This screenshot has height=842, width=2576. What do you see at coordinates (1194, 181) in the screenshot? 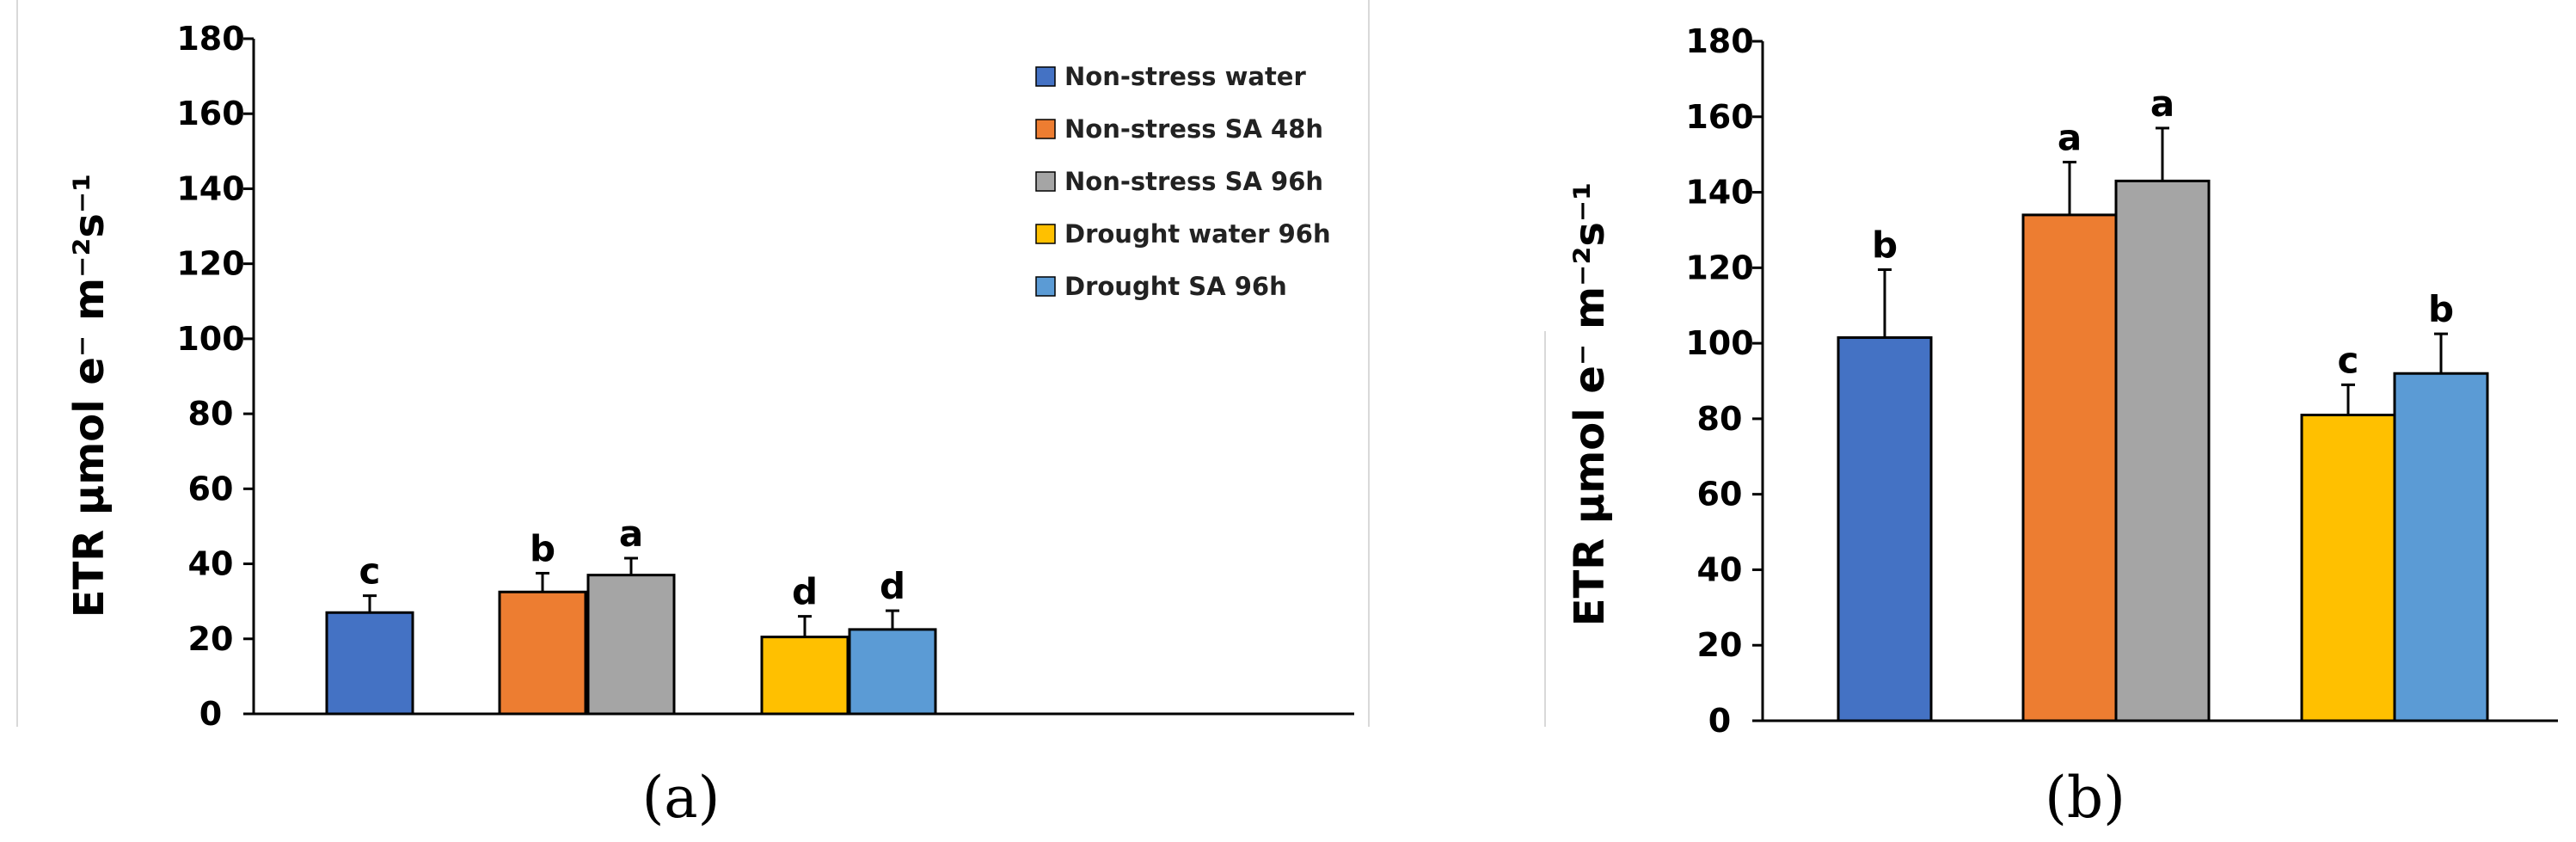
I see `legend-label: Non-stress SA 96h` at bounding box center [1194, 181].